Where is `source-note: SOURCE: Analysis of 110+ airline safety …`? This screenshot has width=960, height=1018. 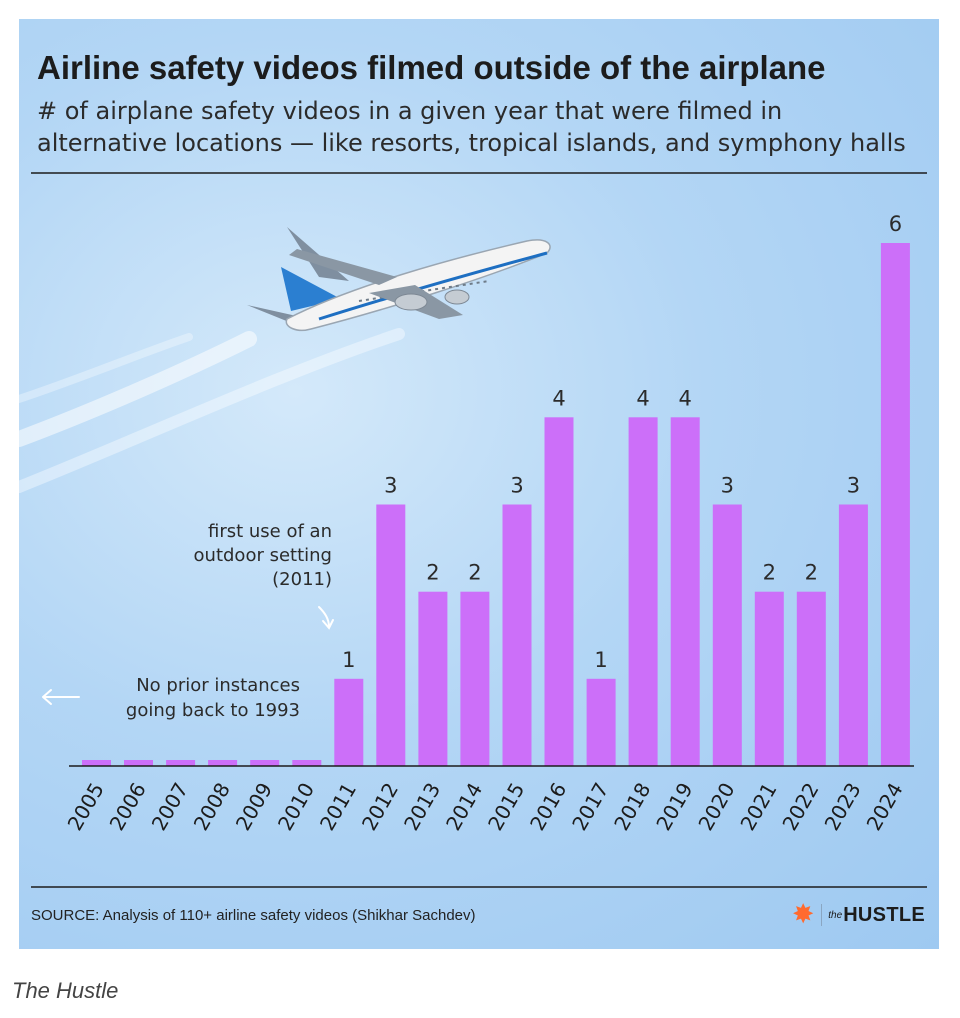
source-note: SOURCE: Analysis of 110+ airline safety … is located at coordinates (253, 915).